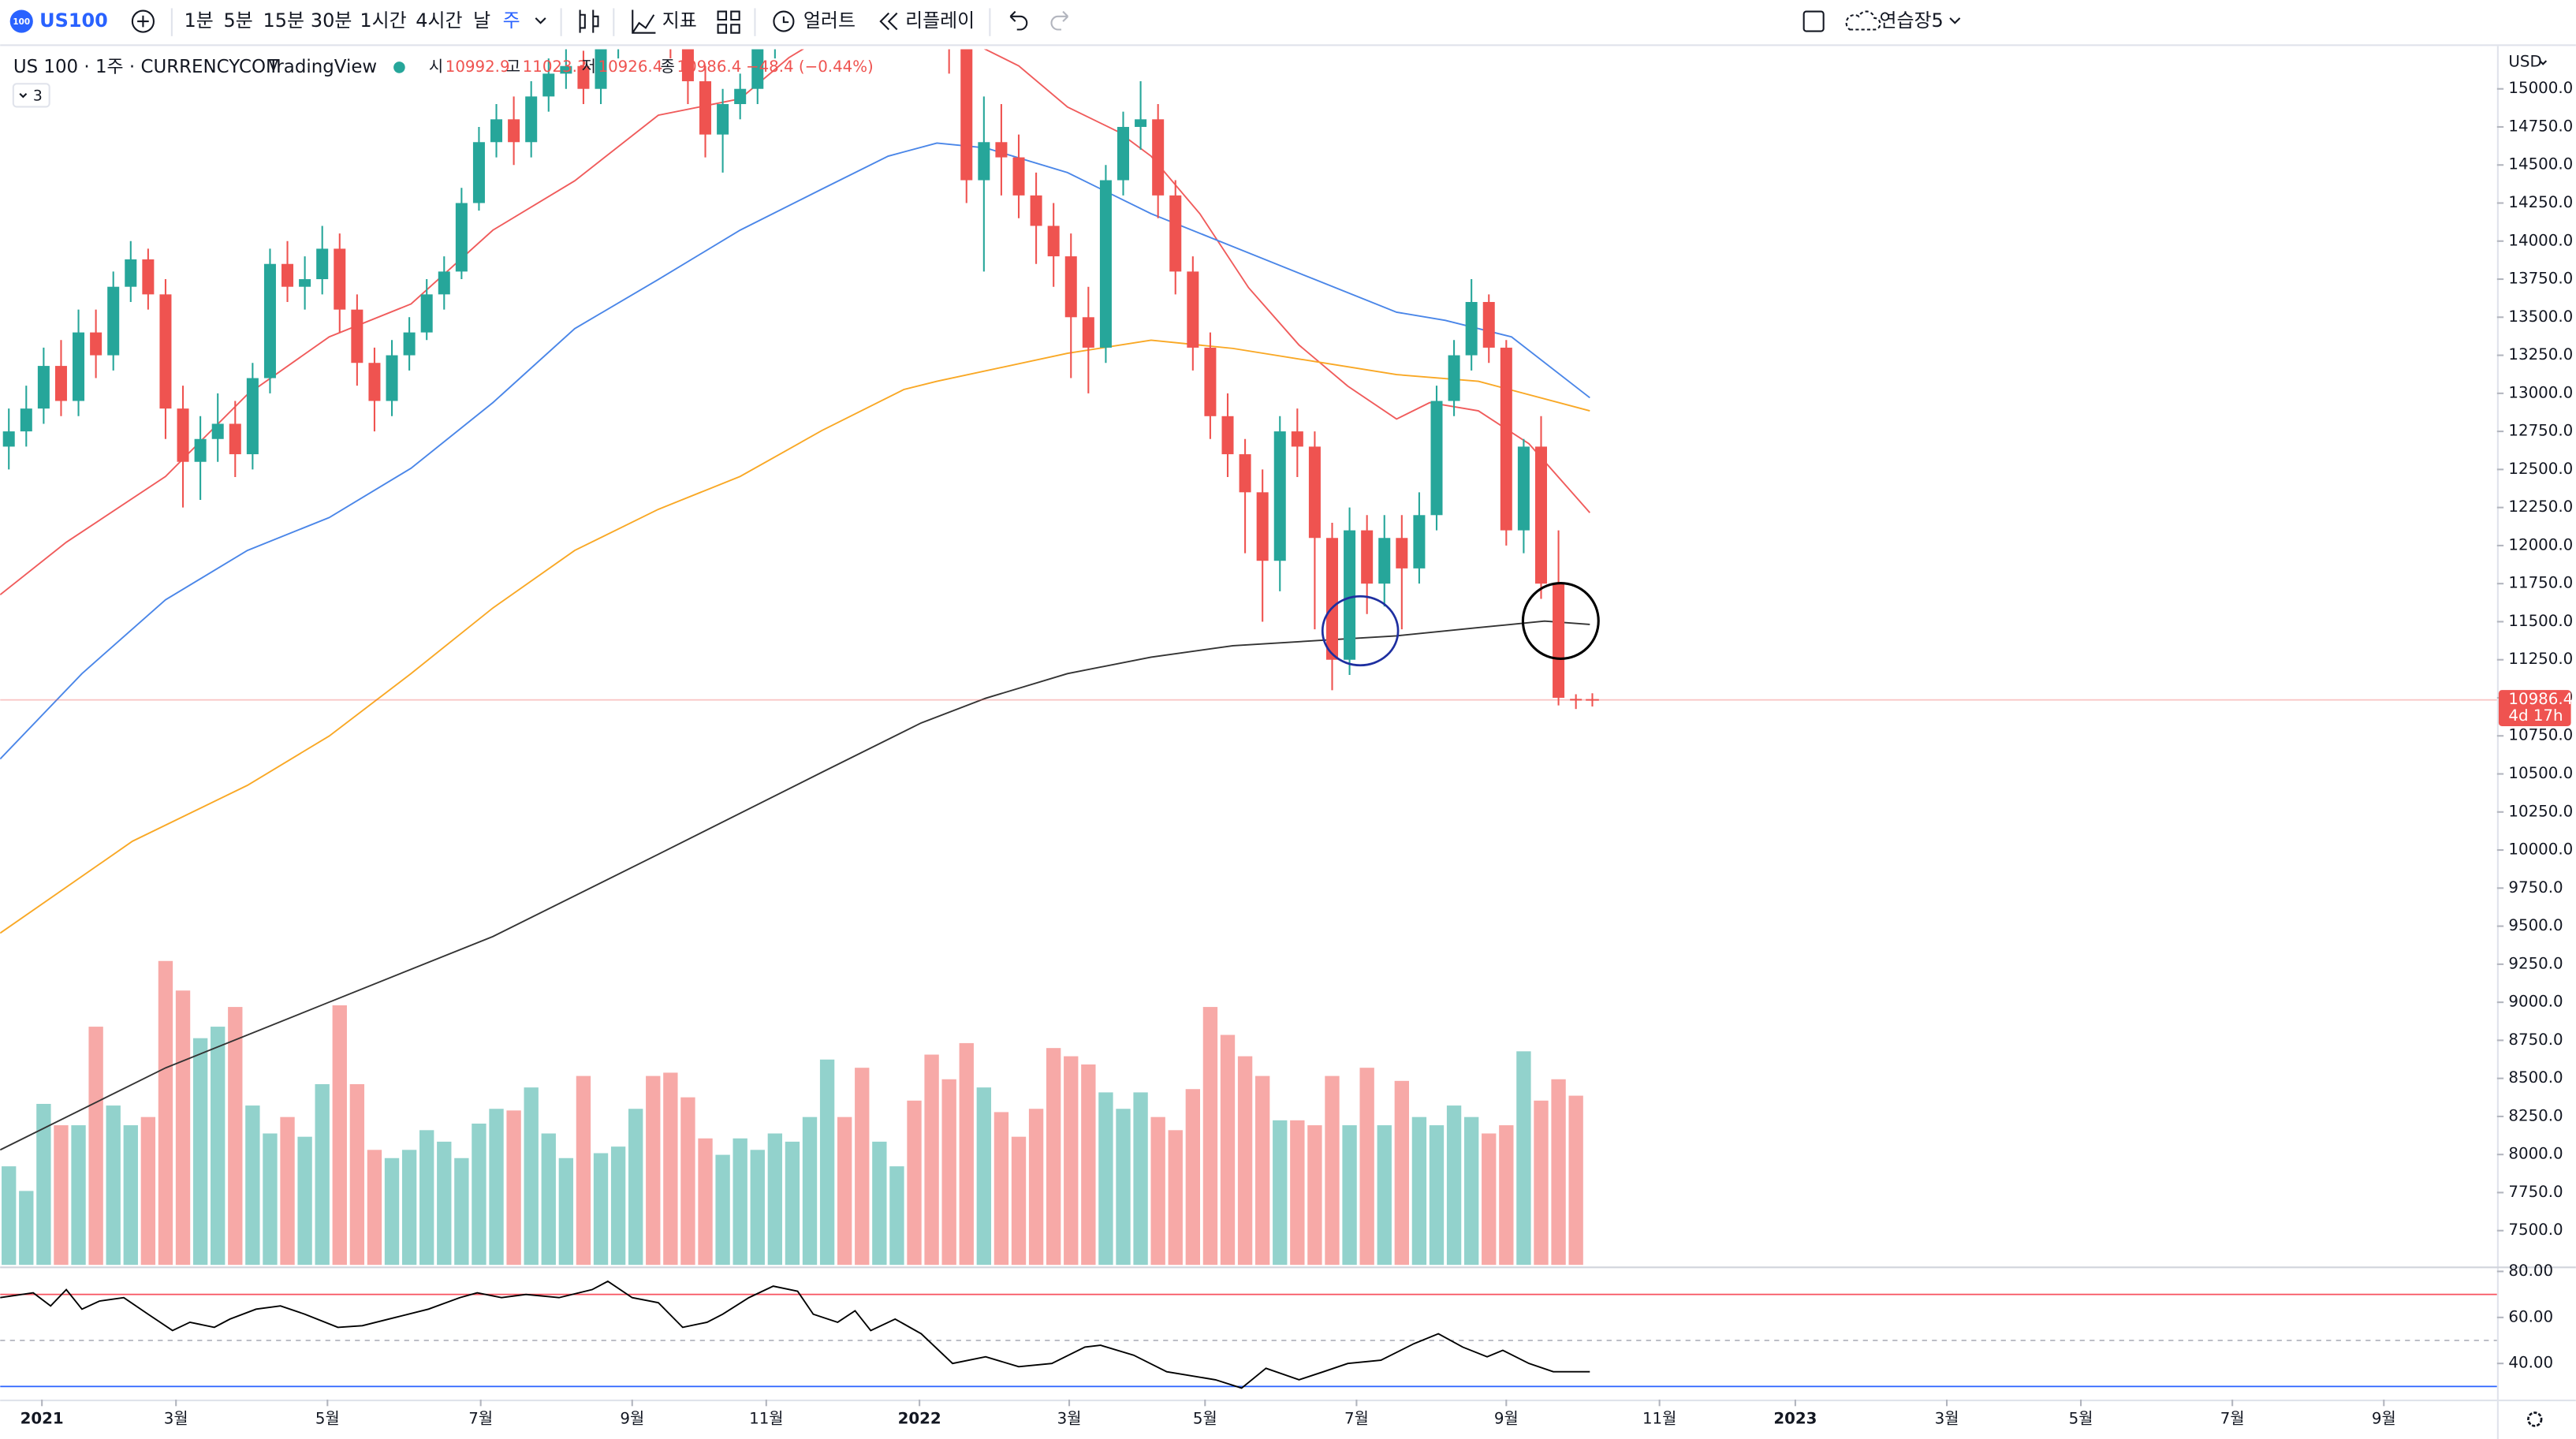 This screenshot has width=2576, height=1439. Describe the element at coordinates (2543, 62) in the screenshot. I see `currency-menu` at that location.